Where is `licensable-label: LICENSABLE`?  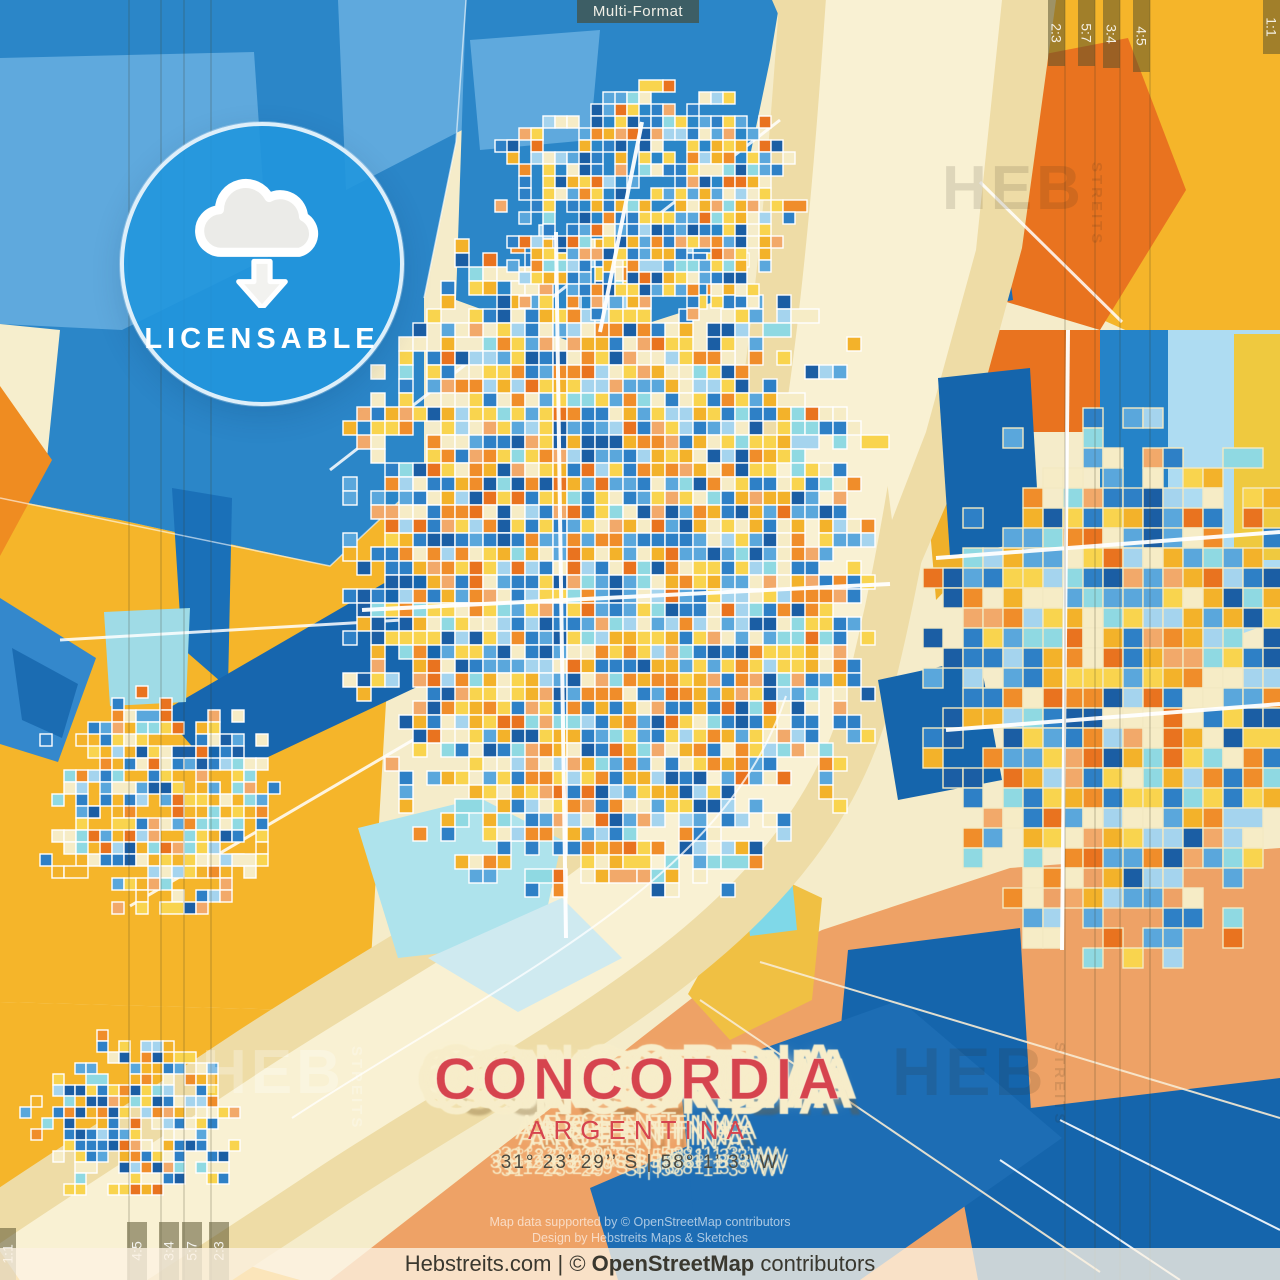 licensable-label: LICENSABLE is located at coordinates (262, 339).